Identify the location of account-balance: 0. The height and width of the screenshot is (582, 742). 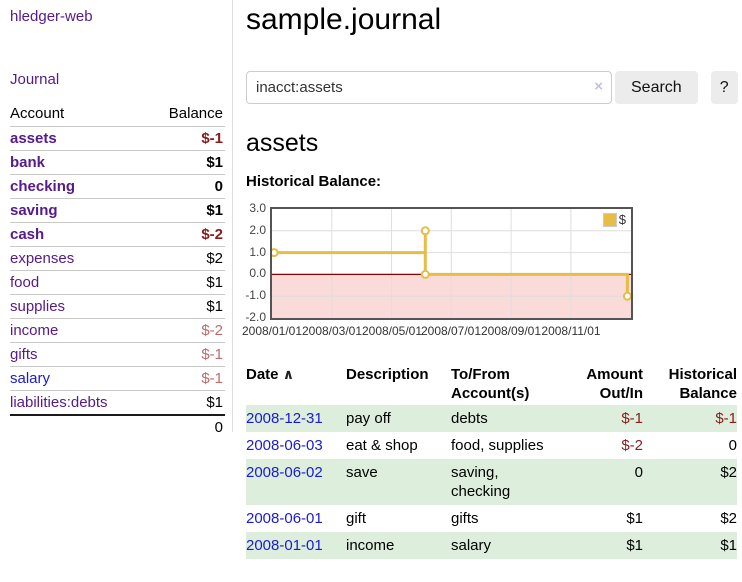
(185, 186).